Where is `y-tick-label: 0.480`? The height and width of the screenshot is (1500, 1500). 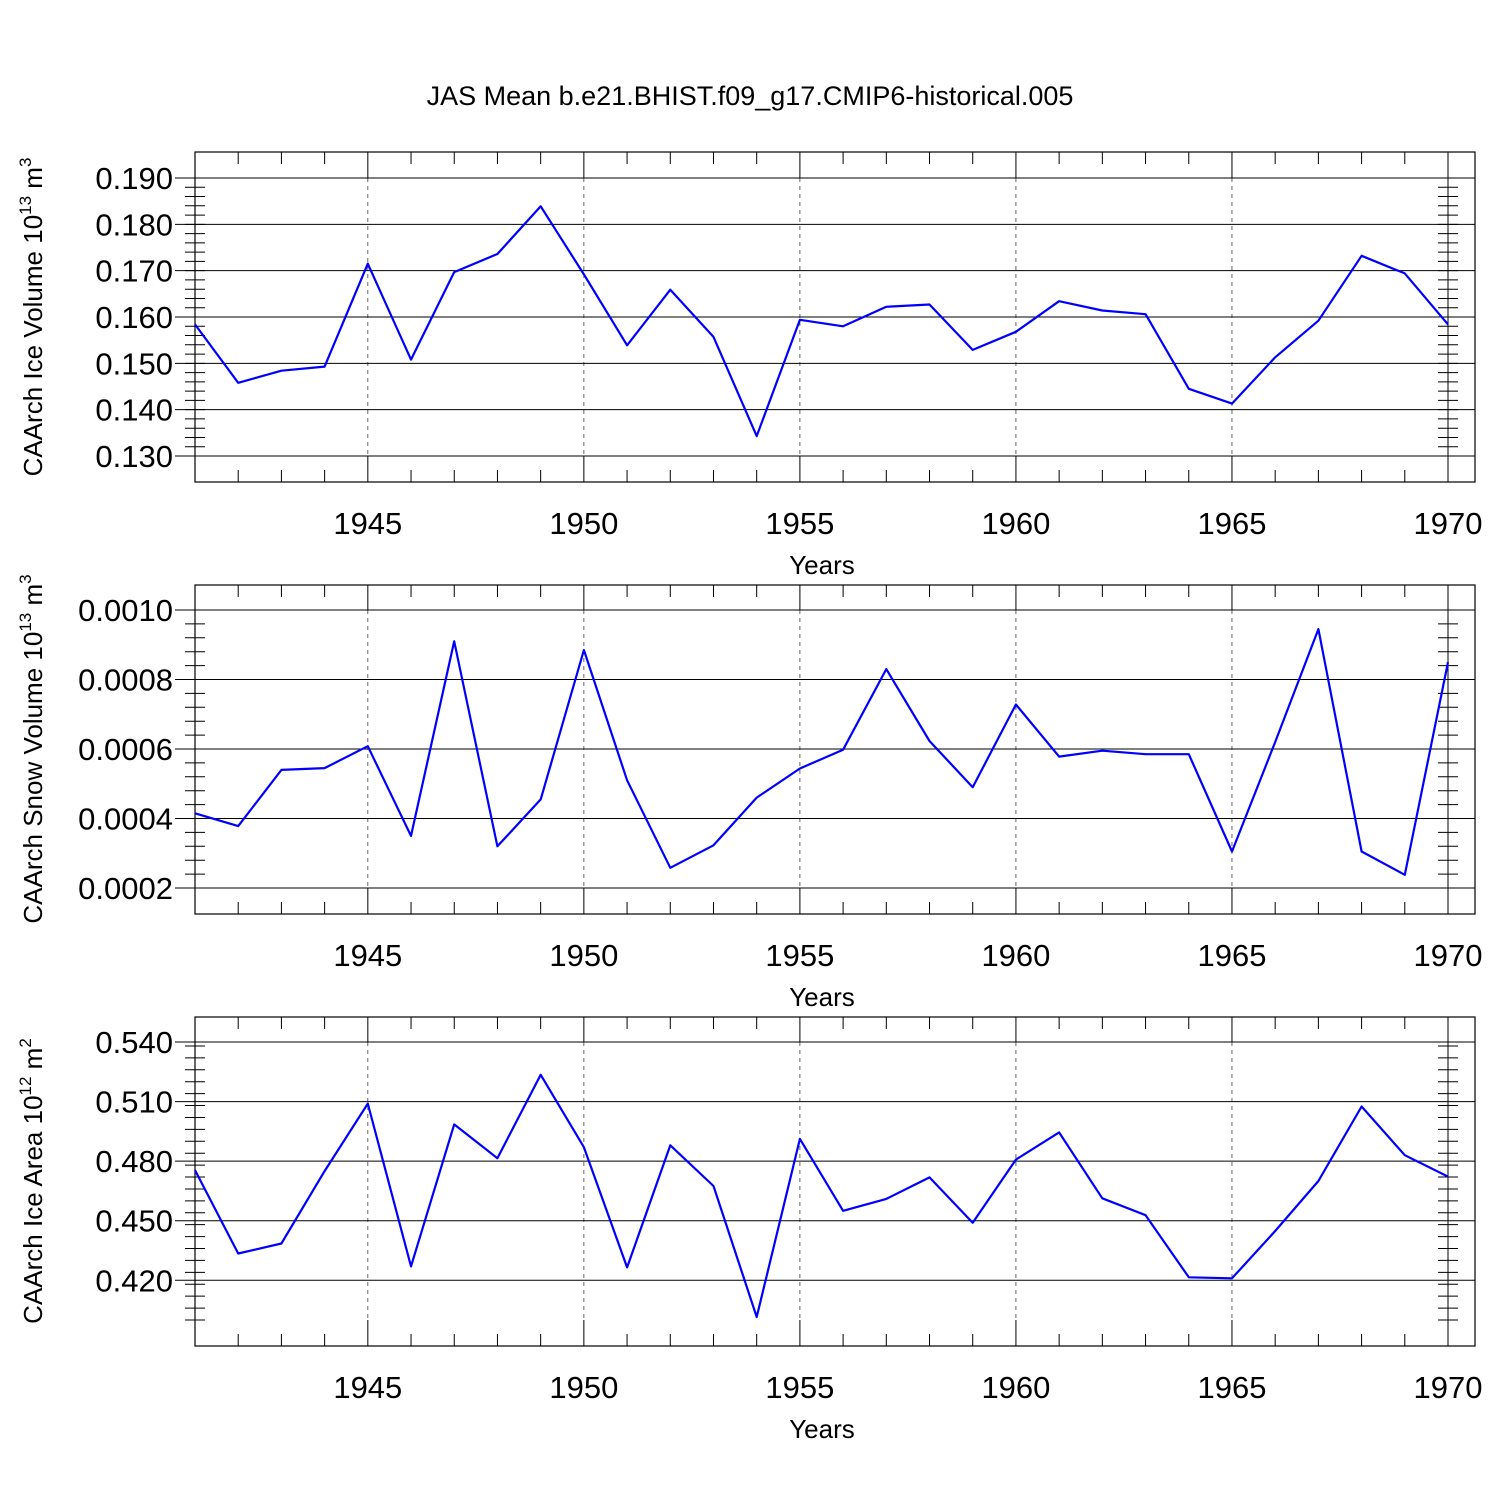 y-tick-label: 0.480 is located at coordinates (134, 1161).